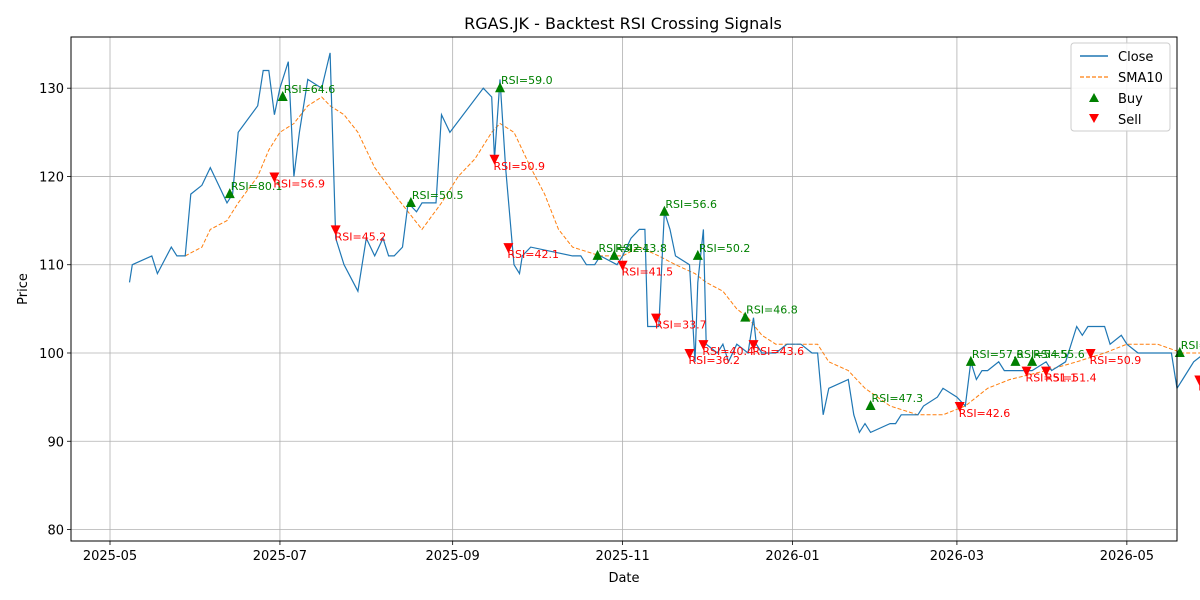  What do you see at coordinates (625, 248) in the screenshot?
I see `buy-annotation: RSI=42.1` at bounding box center [625, 248].